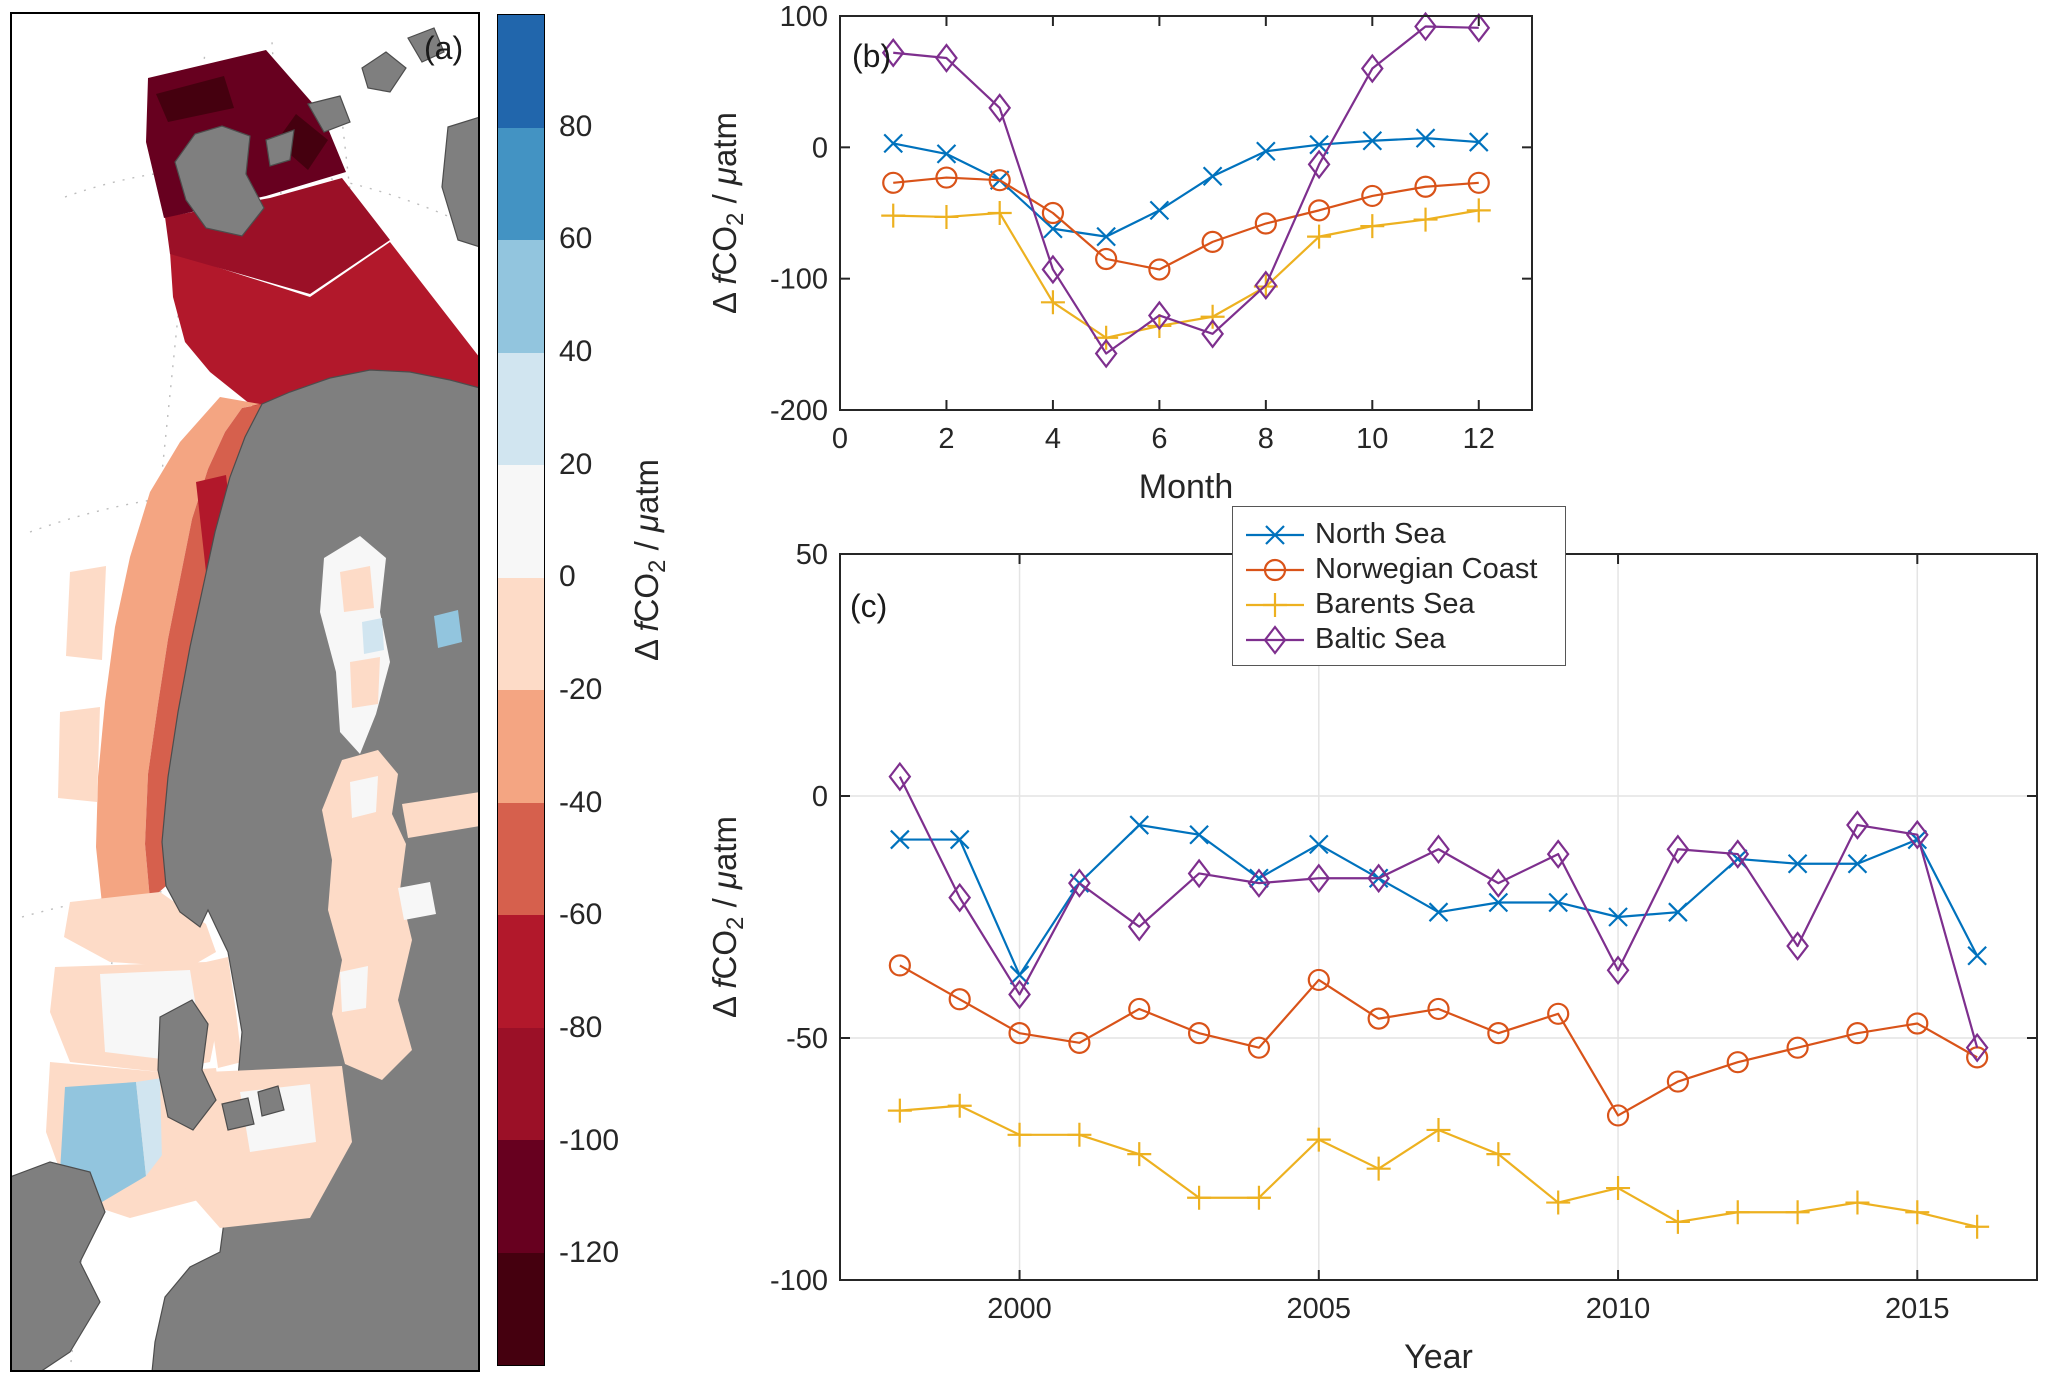 This screenshot has height=1384, width=2067. I want to click on legend-sample-o, so click(1275, 569).